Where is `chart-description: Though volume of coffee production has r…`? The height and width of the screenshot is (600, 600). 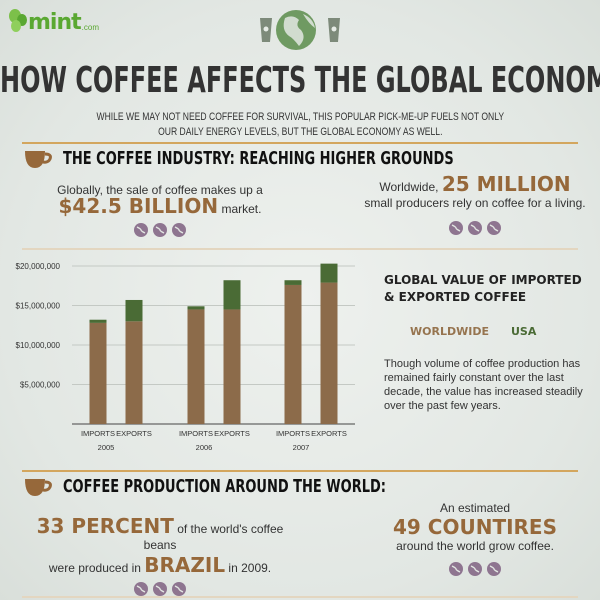 chart-description: Though volume of coffee production has r… is located at coordinates (483, 385).